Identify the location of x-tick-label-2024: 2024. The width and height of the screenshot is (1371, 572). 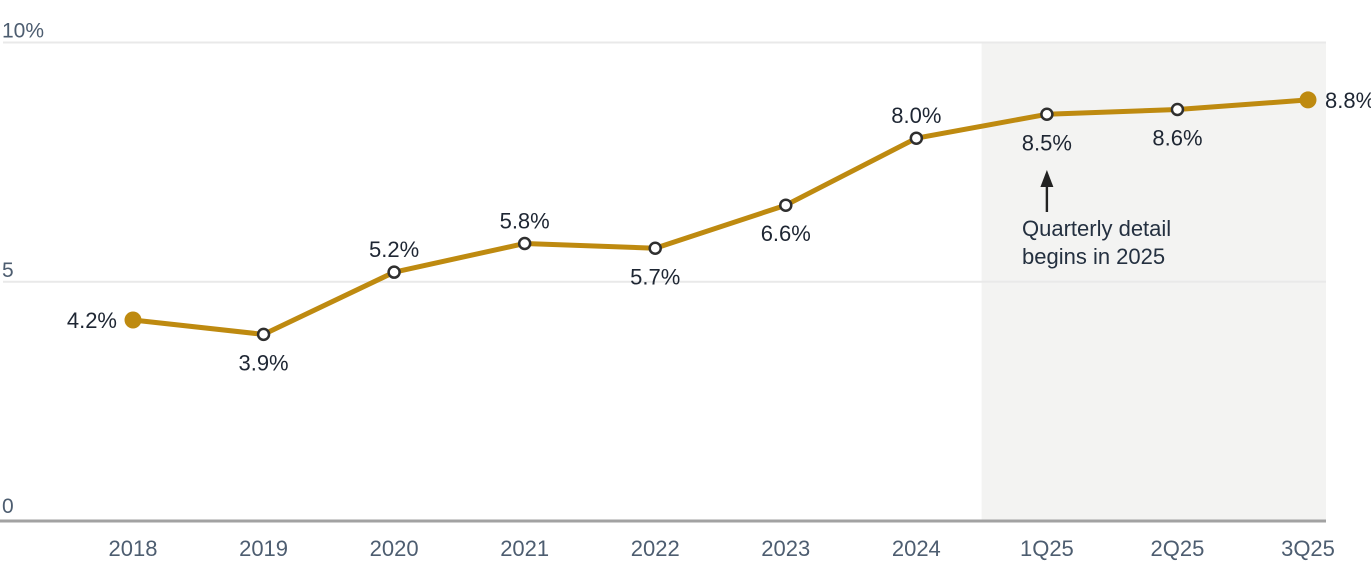
(916, 548).